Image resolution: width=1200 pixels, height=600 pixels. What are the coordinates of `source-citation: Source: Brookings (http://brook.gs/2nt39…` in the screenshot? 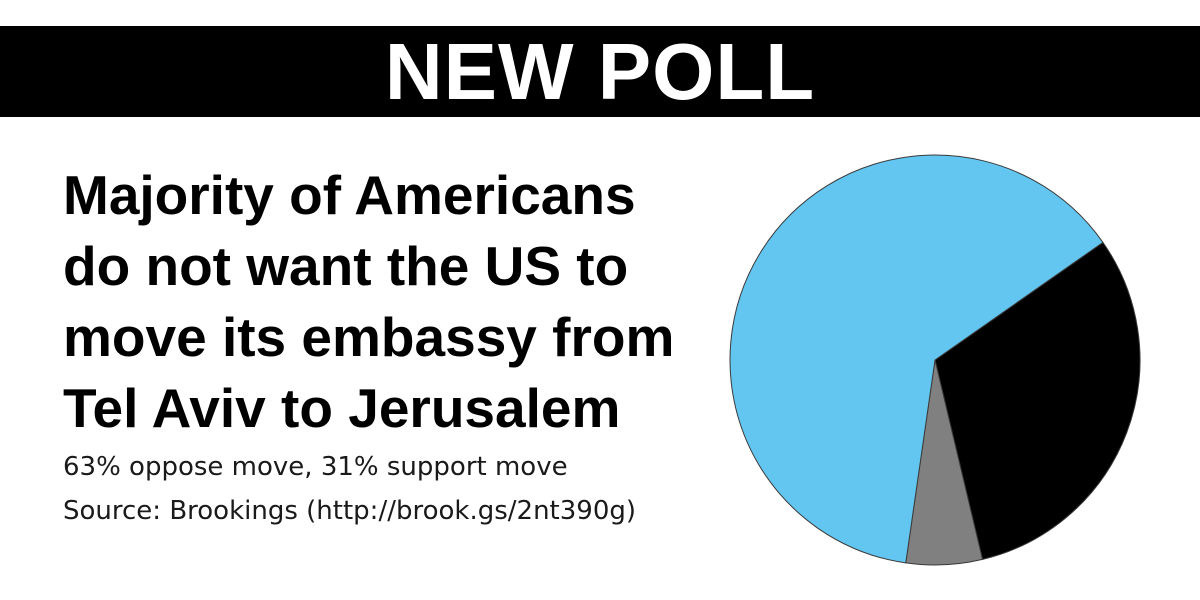 It's located at (350, 511).